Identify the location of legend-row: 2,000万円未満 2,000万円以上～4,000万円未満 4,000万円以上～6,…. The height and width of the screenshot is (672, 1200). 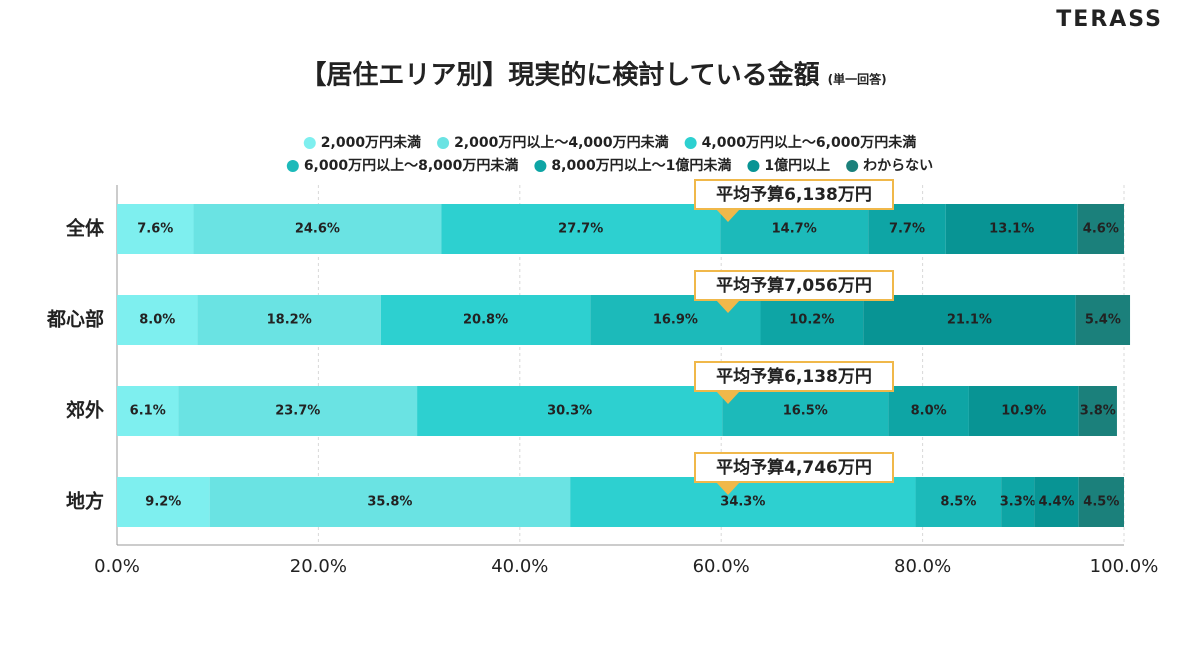
(610, 142).